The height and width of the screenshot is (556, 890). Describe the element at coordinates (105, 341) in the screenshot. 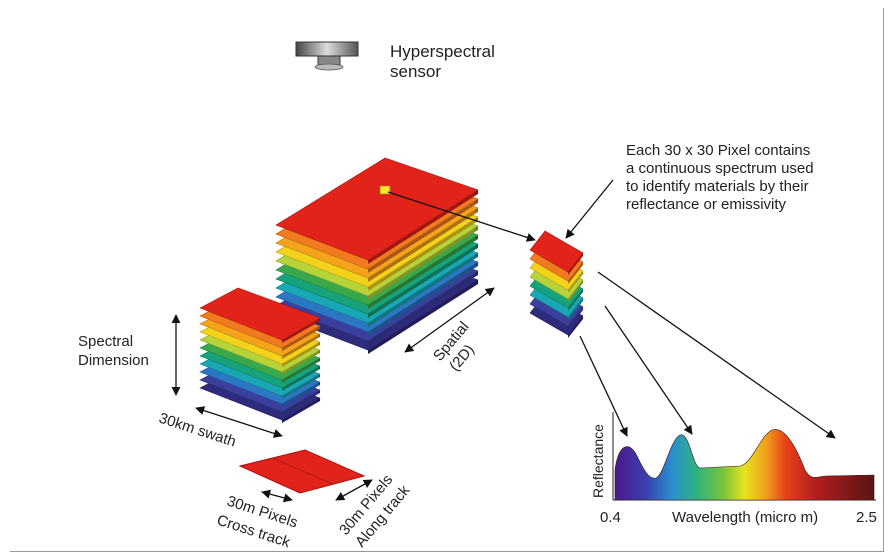

I see `spectral-label-line1: Spectral` at that location.